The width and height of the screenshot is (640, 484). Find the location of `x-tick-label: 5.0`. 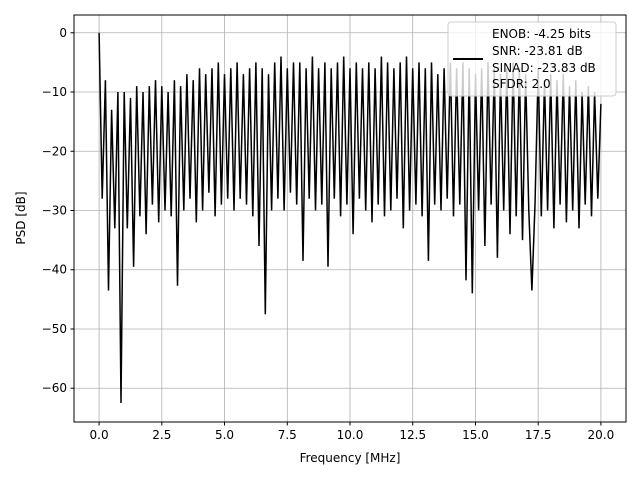

x-tick-label: 5.0 is located at coordinates (224, 435).